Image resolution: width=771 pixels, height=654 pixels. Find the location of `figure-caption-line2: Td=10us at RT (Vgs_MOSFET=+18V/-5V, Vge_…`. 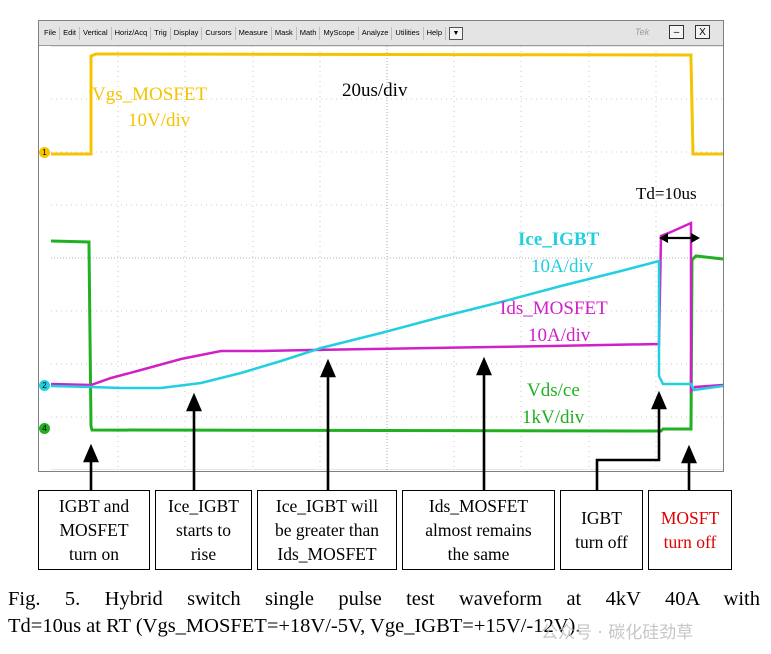

figure-caption-line2: Td=10us at RT (Vgs_MOSFET=+18V/-5V, Vge_… is located at coordinates (294, 626).